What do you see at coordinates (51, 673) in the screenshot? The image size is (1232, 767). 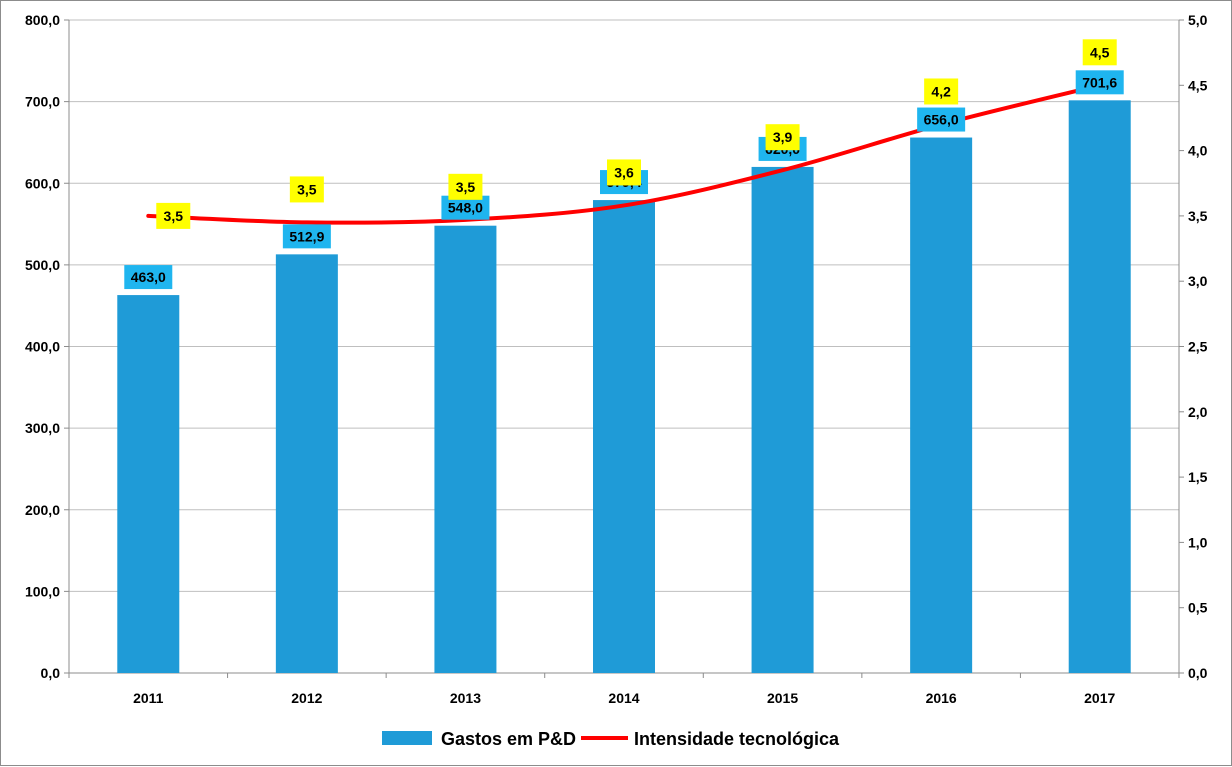 I see `y-left-tick-label: 0,0` at bounding box center [51, 673].